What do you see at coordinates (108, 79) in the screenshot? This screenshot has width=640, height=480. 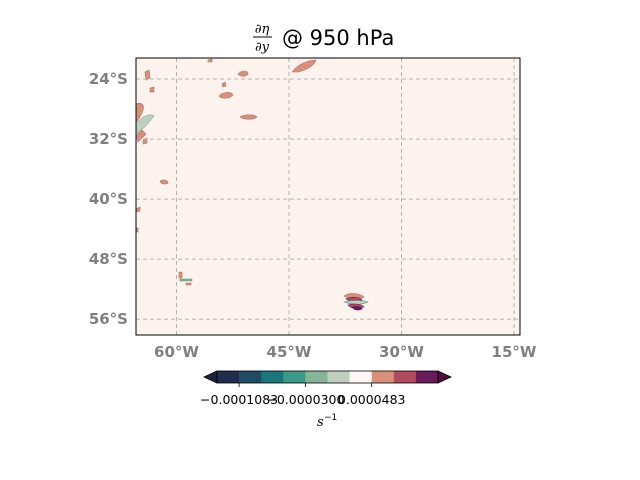 I see `latitude-tick-label: 24°S` at bounding box center [108, 79].